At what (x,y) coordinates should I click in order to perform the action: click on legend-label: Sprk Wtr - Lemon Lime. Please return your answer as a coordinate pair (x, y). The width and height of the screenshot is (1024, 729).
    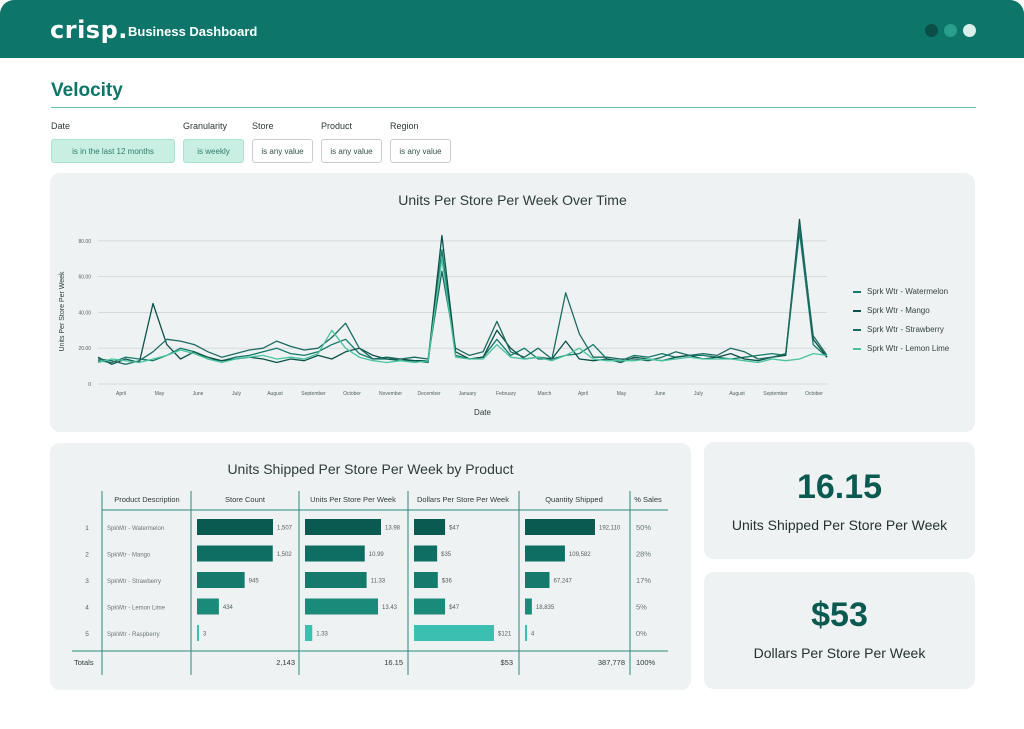
    Looking at the image, I should click on (908, 348).